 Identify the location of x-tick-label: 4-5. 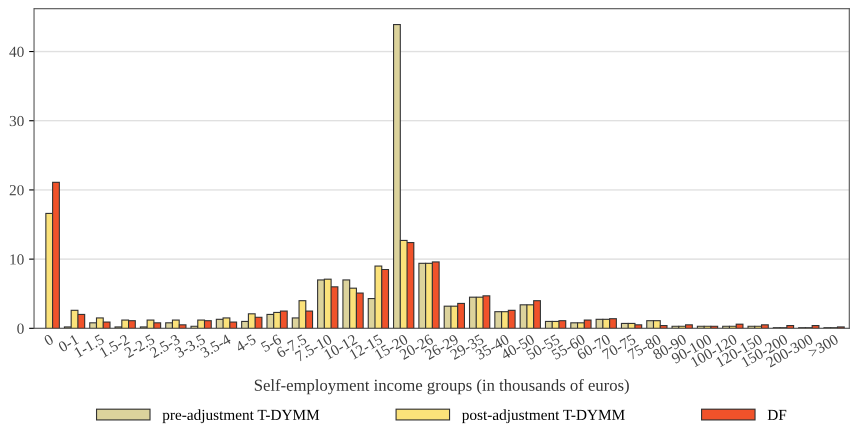
(245, 343).